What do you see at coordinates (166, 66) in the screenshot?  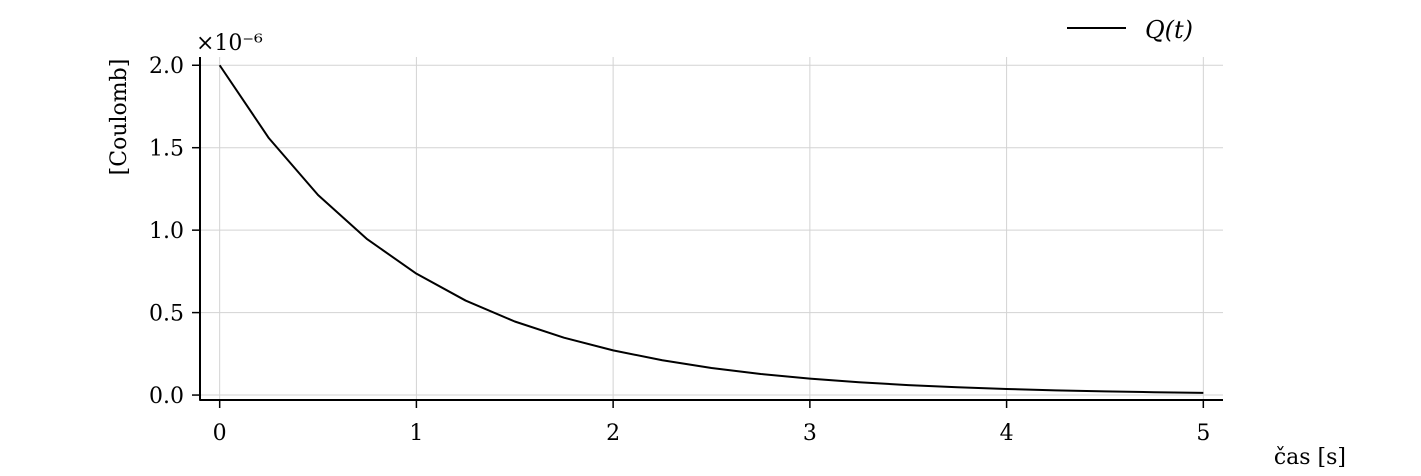 I see `y-tick-label: 2.0` at bounding box center [166, 66].